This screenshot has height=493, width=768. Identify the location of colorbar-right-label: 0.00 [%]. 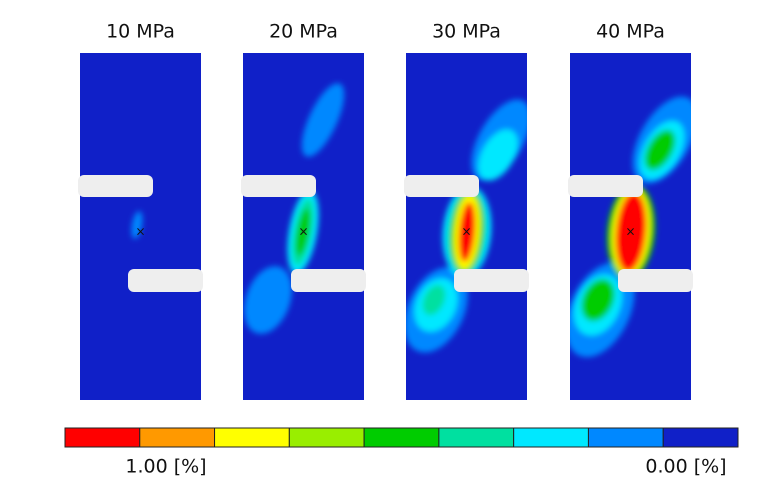
(685, 467).